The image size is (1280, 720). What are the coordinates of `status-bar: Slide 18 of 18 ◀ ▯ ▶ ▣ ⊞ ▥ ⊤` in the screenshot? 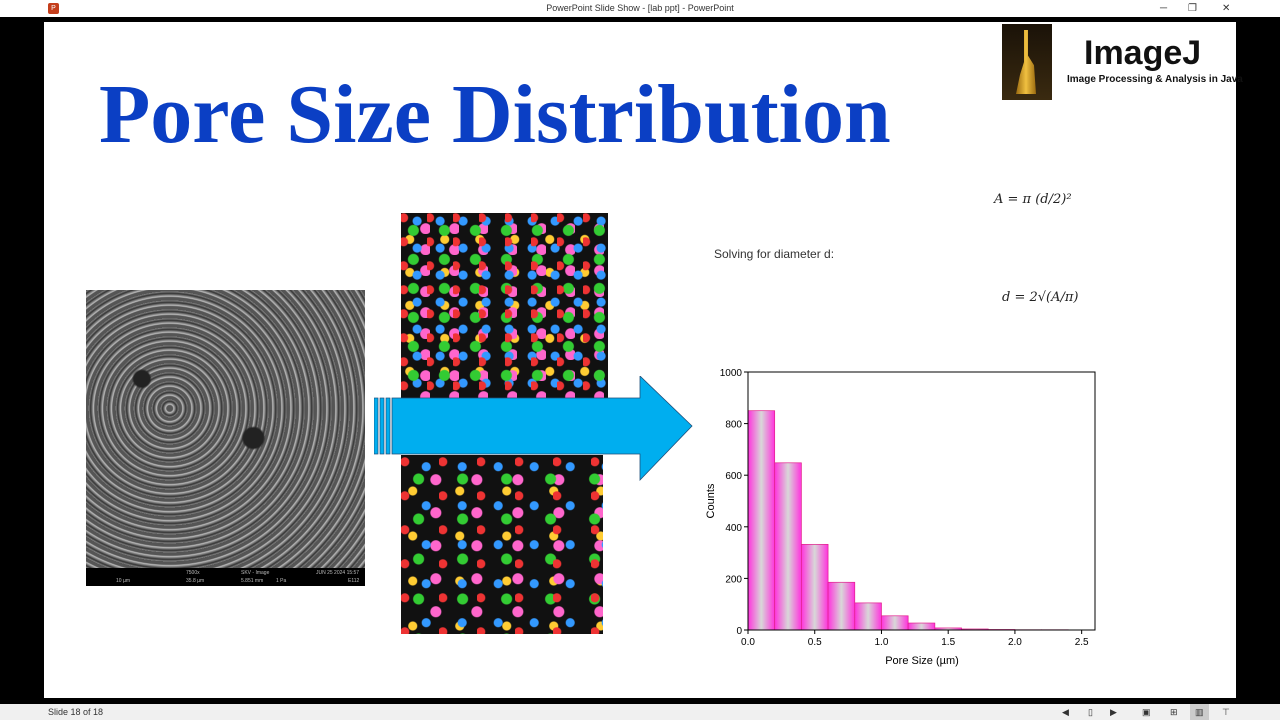 It's located at (640, 712).